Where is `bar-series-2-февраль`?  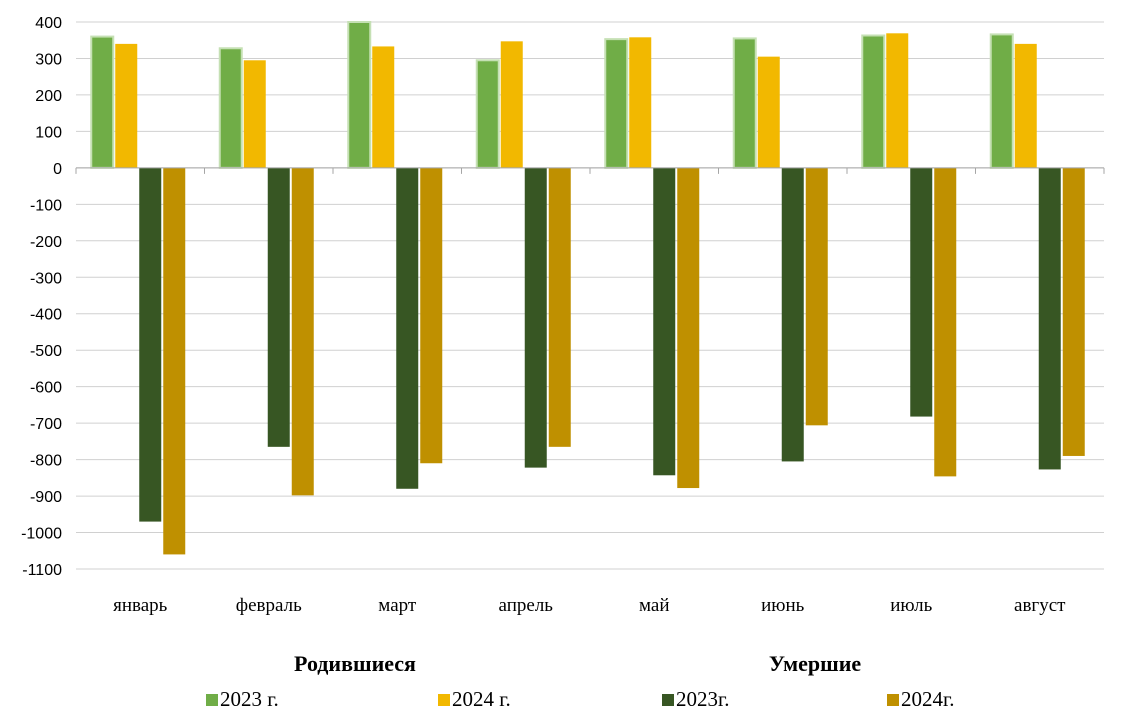 bar-series-2-февраль is located at coordinates (278, 307).